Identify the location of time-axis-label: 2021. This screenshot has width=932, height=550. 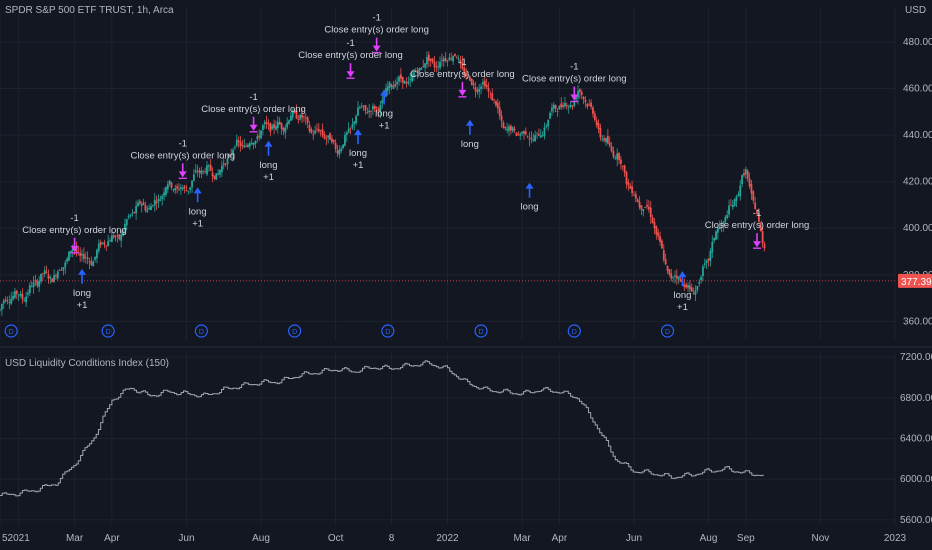
(19, 538).